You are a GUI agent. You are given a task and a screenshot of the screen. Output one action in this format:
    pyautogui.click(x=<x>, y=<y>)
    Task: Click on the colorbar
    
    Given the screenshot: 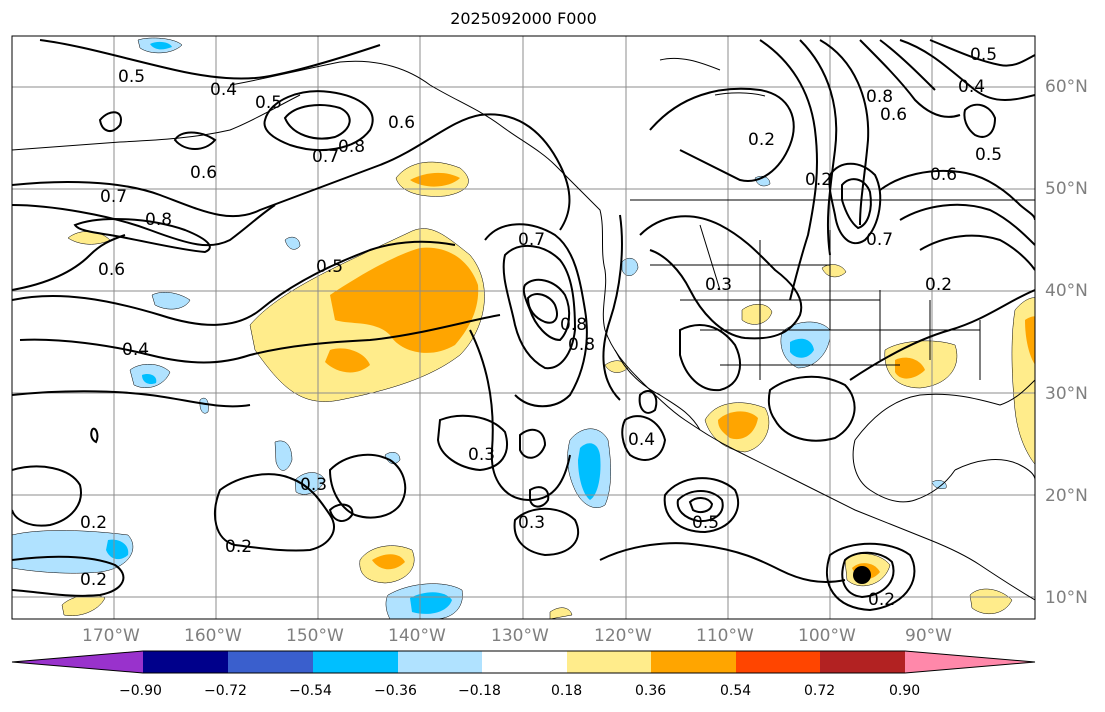 What is the action you would take?
    pyautogui.click(x=523, y=662)
    